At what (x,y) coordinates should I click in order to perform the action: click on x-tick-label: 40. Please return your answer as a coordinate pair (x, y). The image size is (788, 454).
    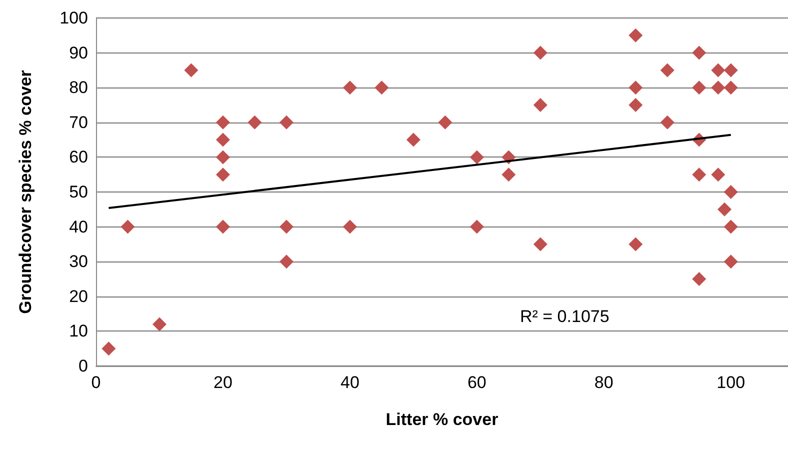
    Looking at the image, I should click on (350, 382).